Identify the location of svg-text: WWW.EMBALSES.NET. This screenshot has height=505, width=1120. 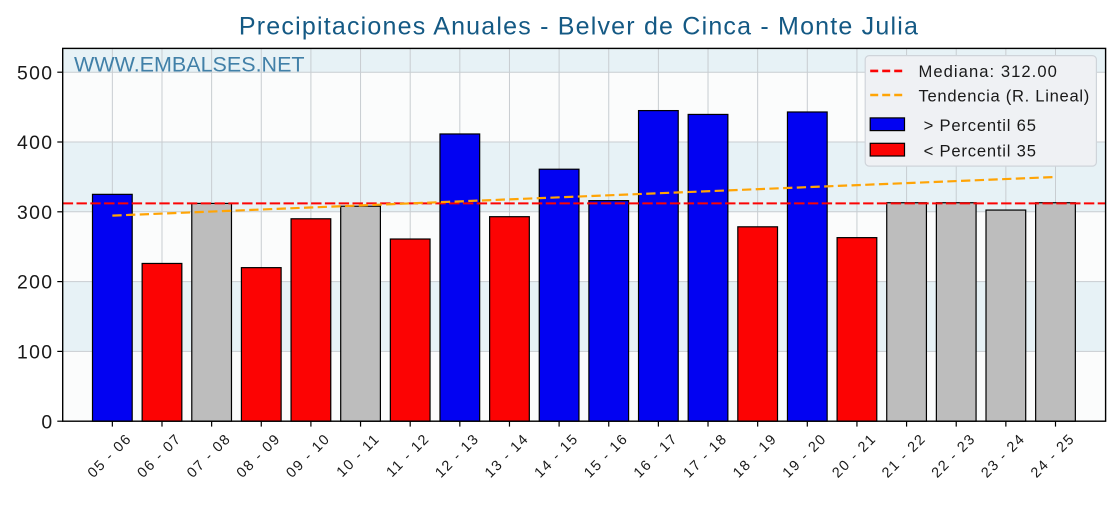
(189, 64).